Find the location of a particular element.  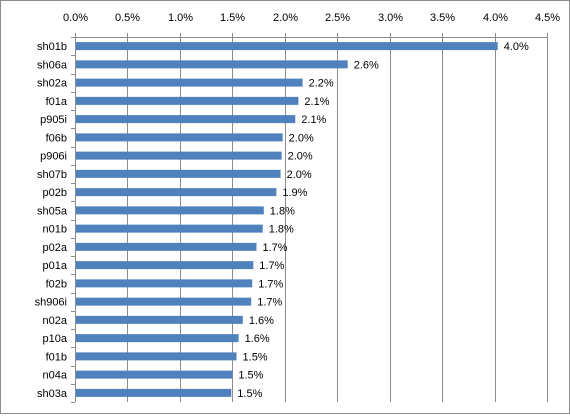

bar-n02a is located at coordinates (159, 319).